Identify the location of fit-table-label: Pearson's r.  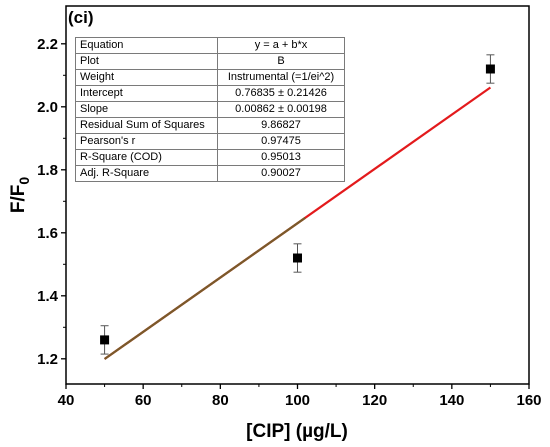
(146, 141).